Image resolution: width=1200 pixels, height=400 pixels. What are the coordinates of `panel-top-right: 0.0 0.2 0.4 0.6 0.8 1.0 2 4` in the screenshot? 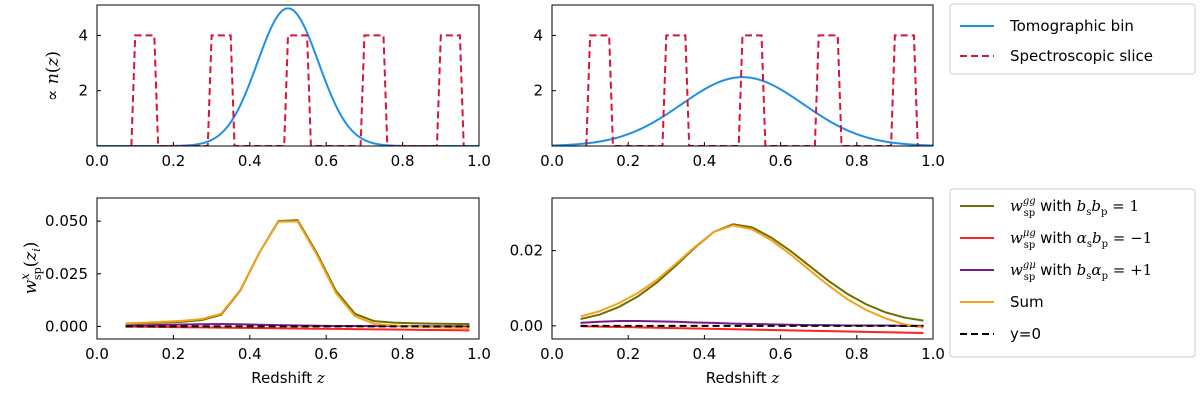 It's located at (739, 87).